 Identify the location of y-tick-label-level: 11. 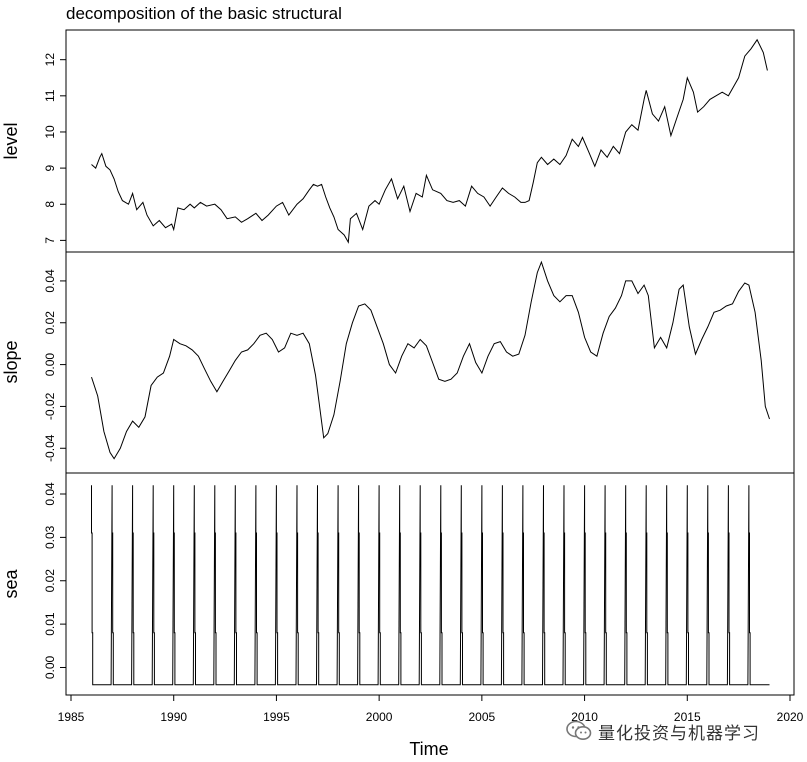
(50, 95).